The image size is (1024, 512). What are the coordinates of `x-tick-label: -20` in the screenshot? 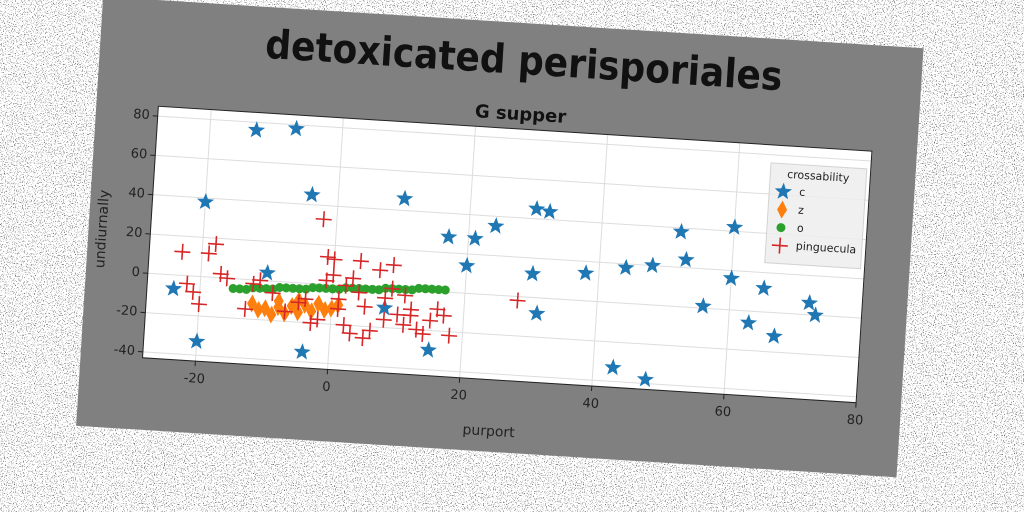 It's located at (194, 379).